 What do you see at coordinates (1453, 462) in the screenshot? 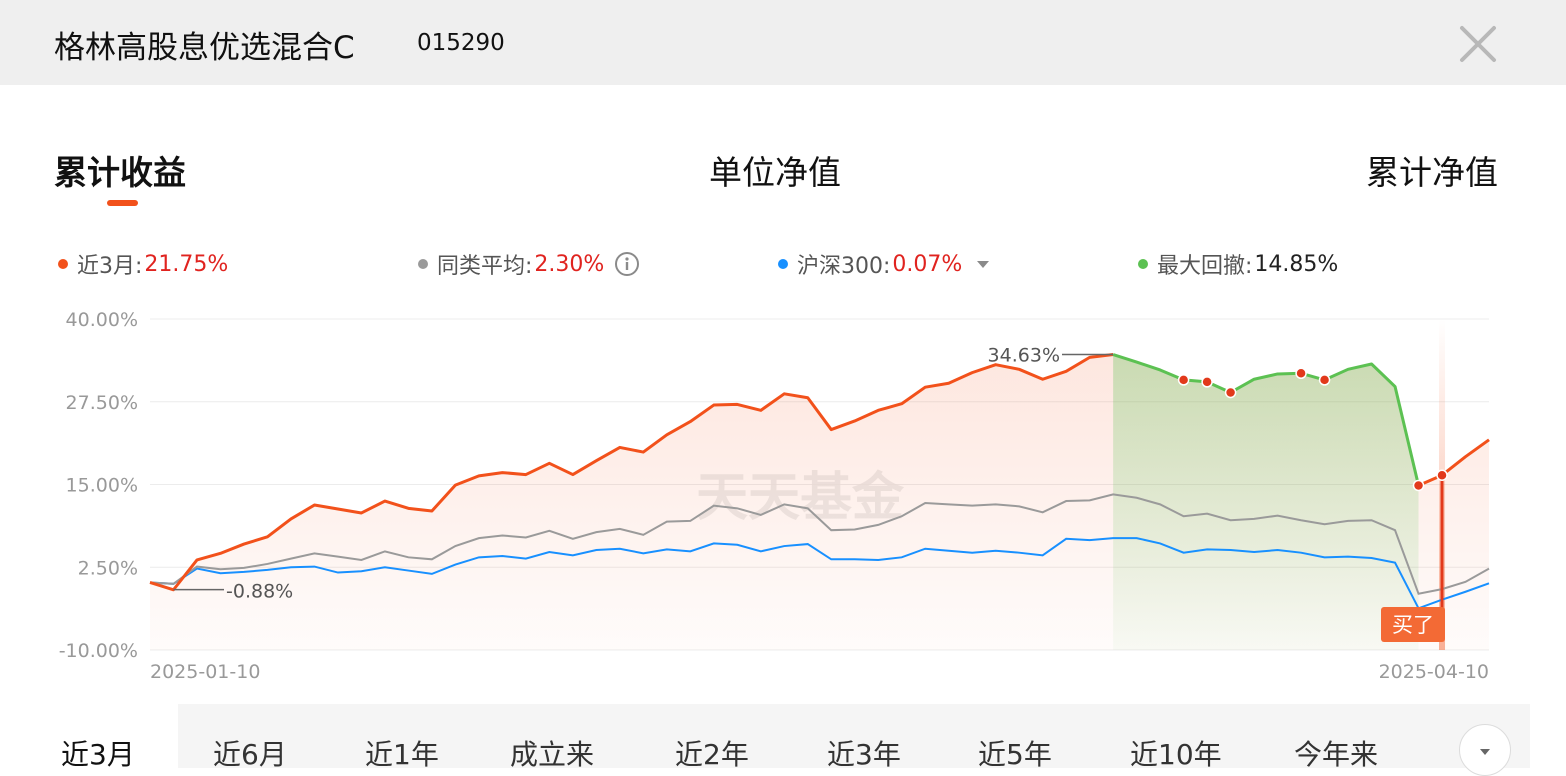
I see `series-line-fund-recent` at bounding box center [1453, 462].